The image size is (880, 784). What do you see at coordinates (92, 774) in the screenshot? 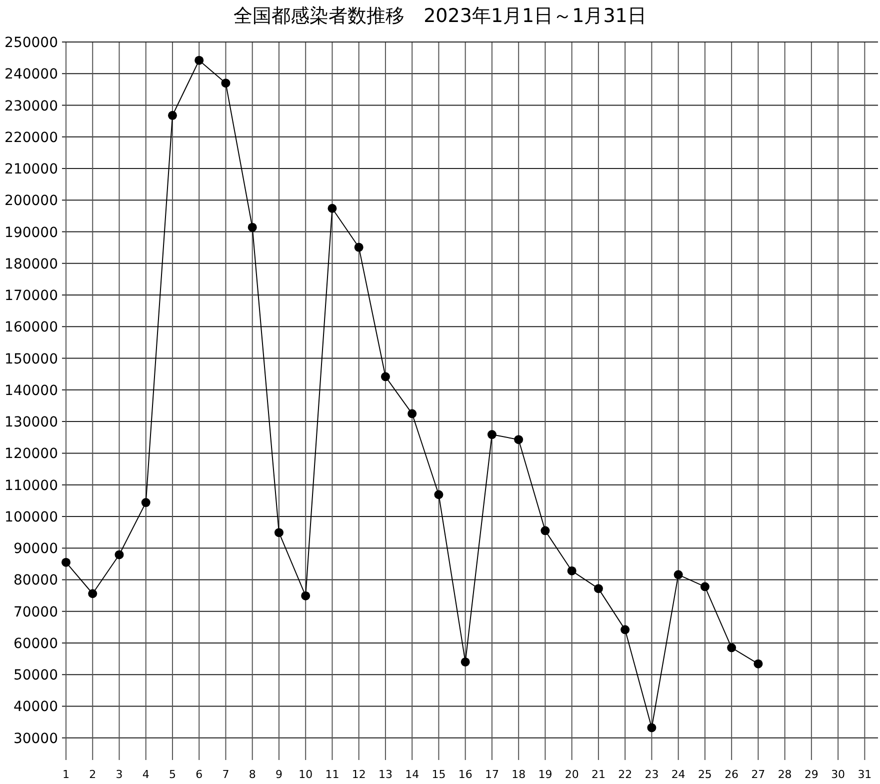
I see `x-tick-label: 2` at bounding box center [92, 774].